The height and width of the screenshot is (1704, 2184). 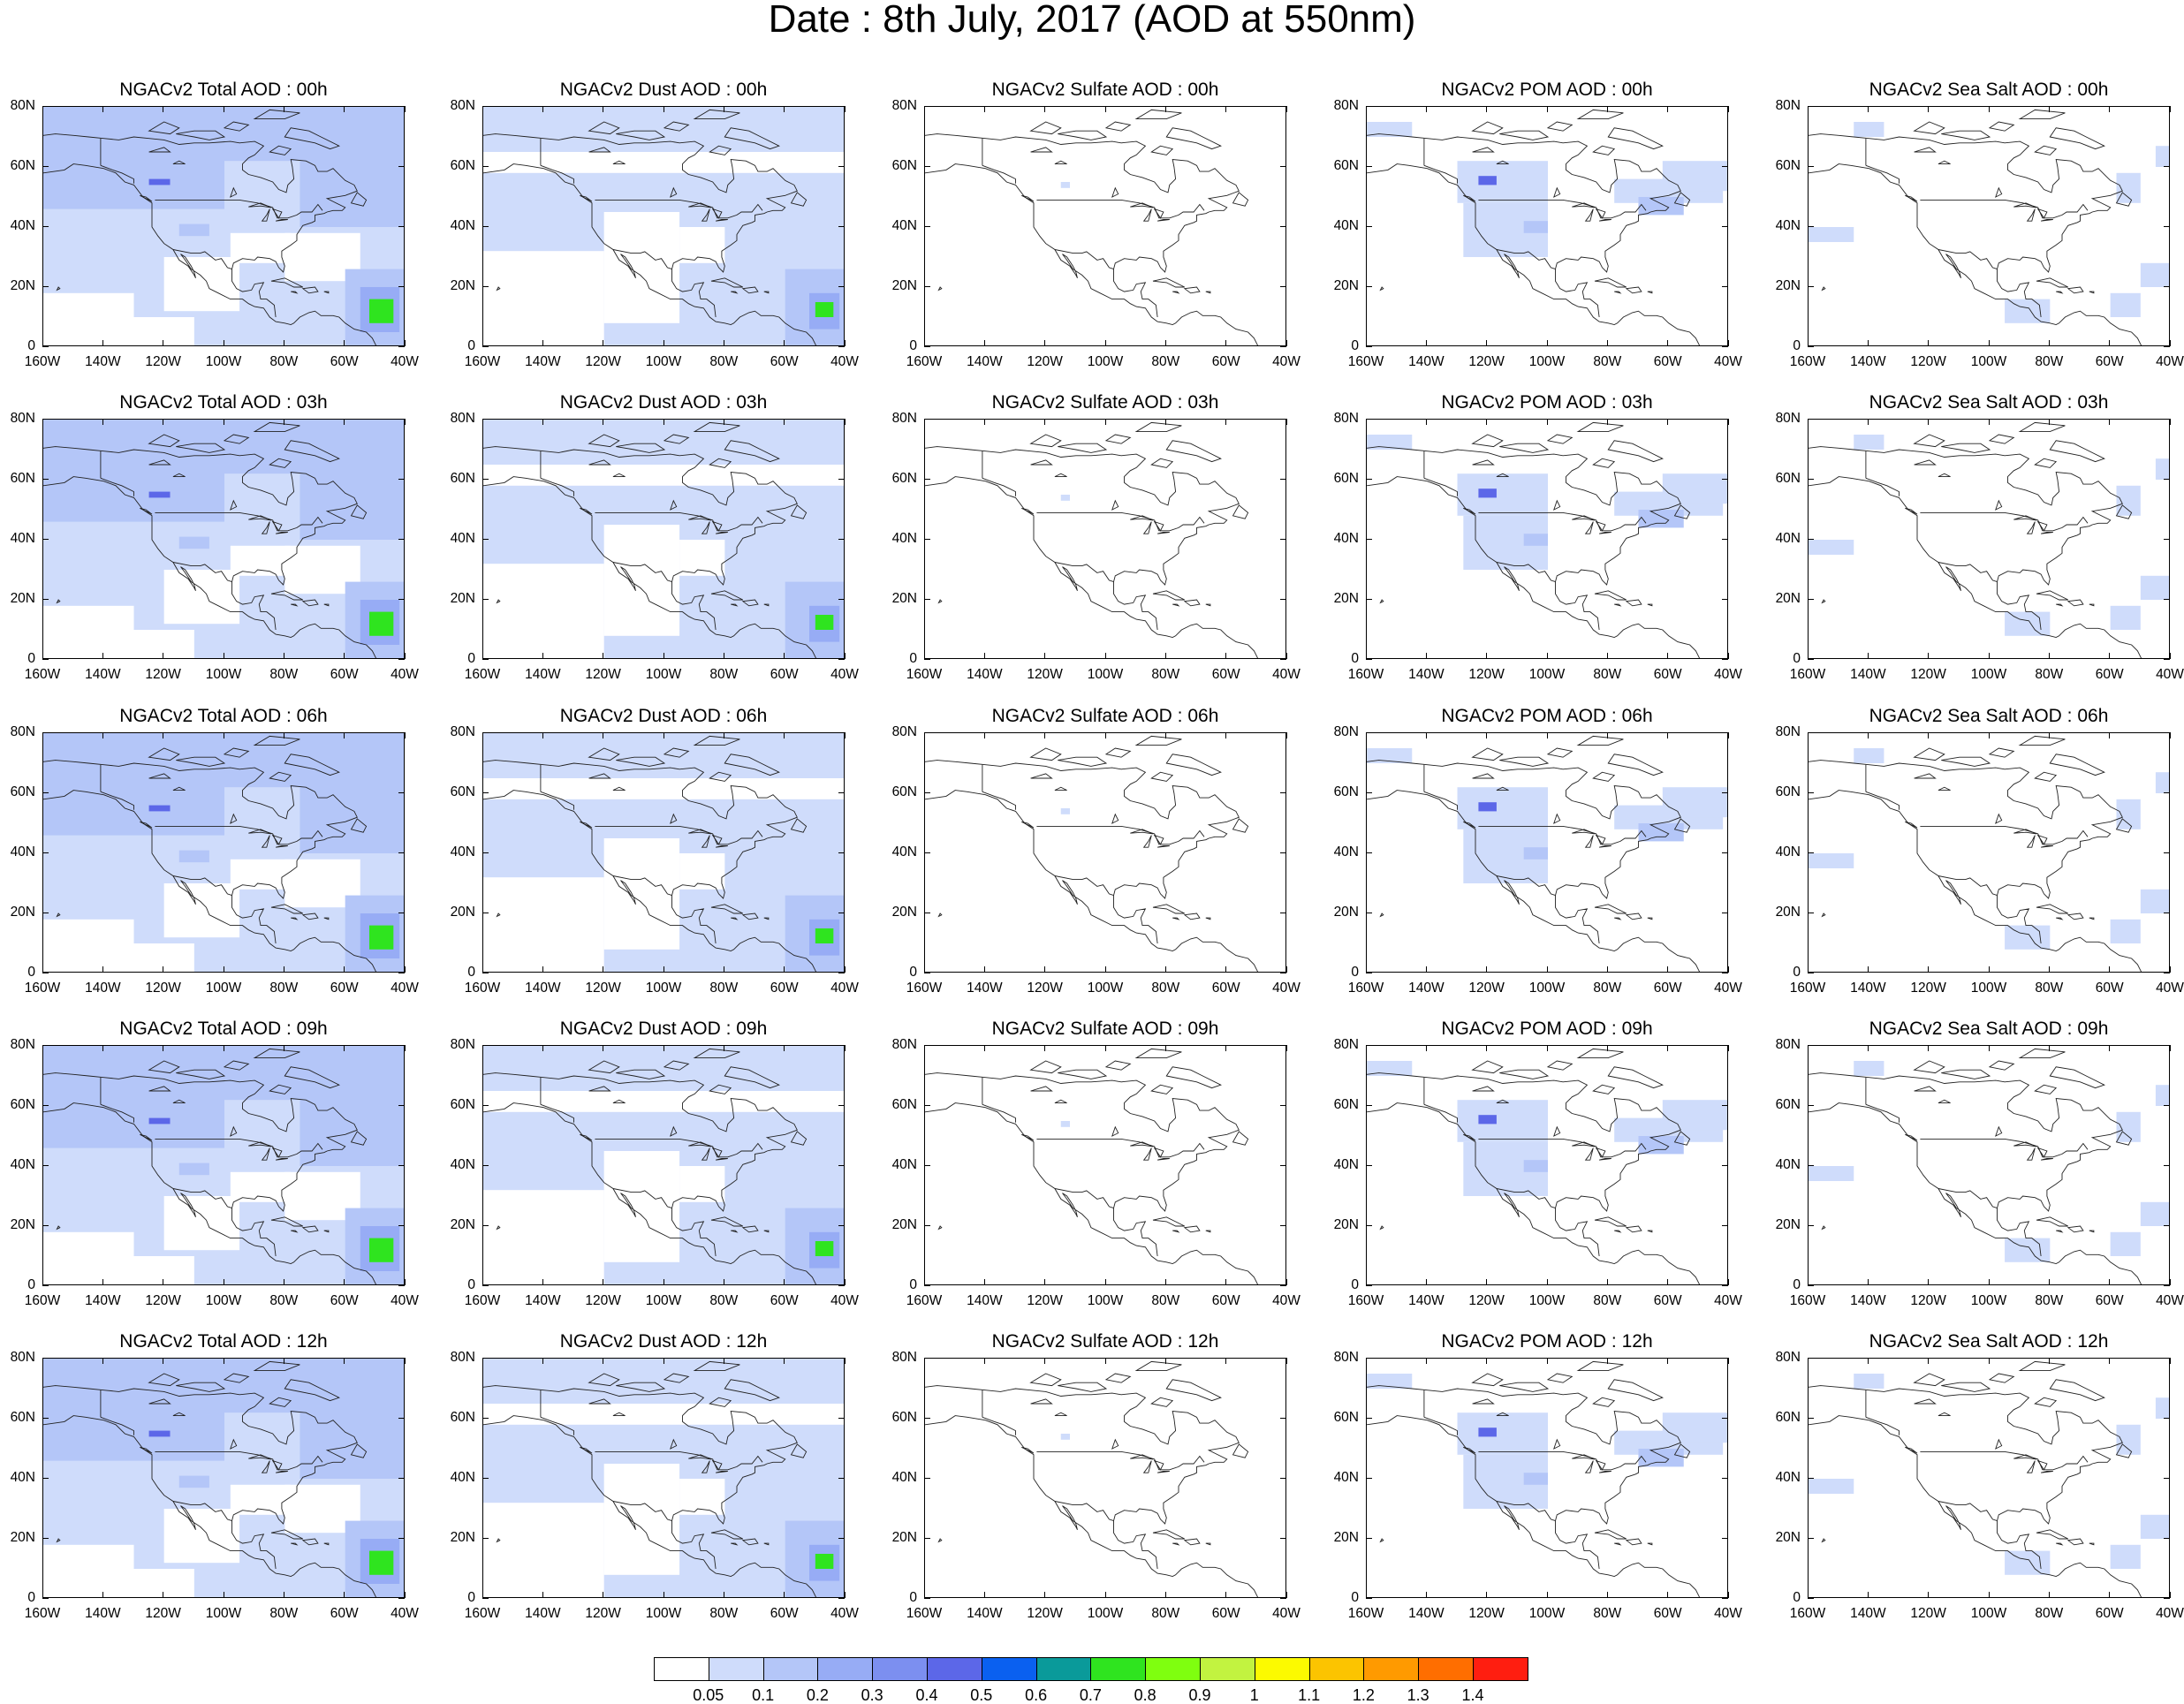 What do you see at coordinates (1092, 20) in the screenshot?
I see `figure-title: Date : 8th July, 2017 (AOD at 550nm)` at bounding box center [1092, 20].